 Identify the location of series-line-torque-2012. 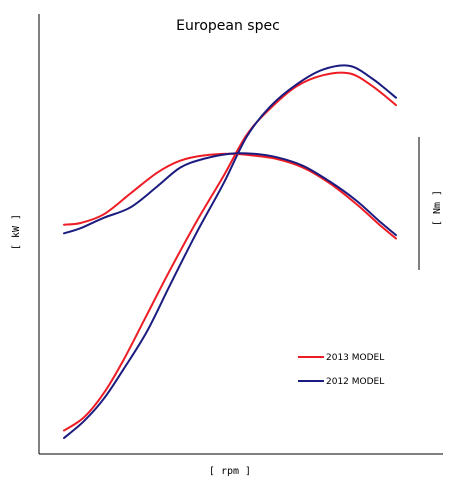
(230, 194).